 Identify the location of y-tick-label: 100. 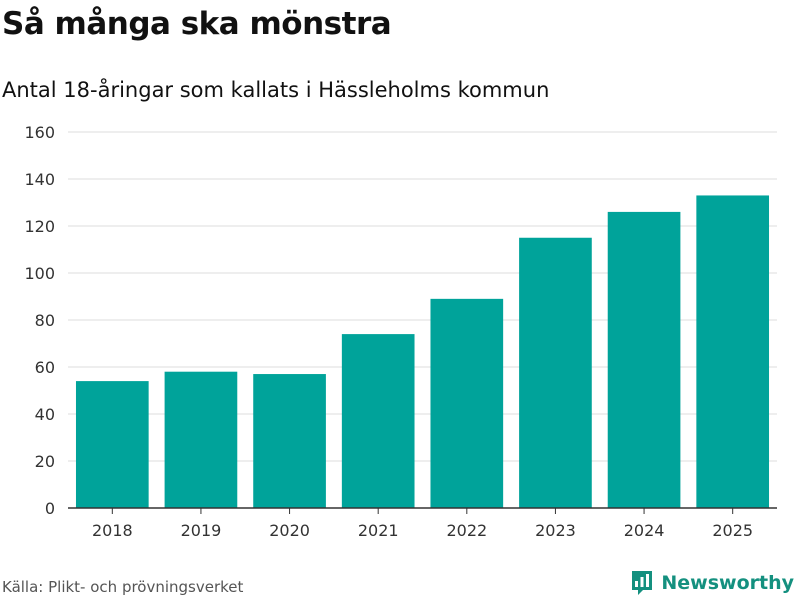
(39, 273).